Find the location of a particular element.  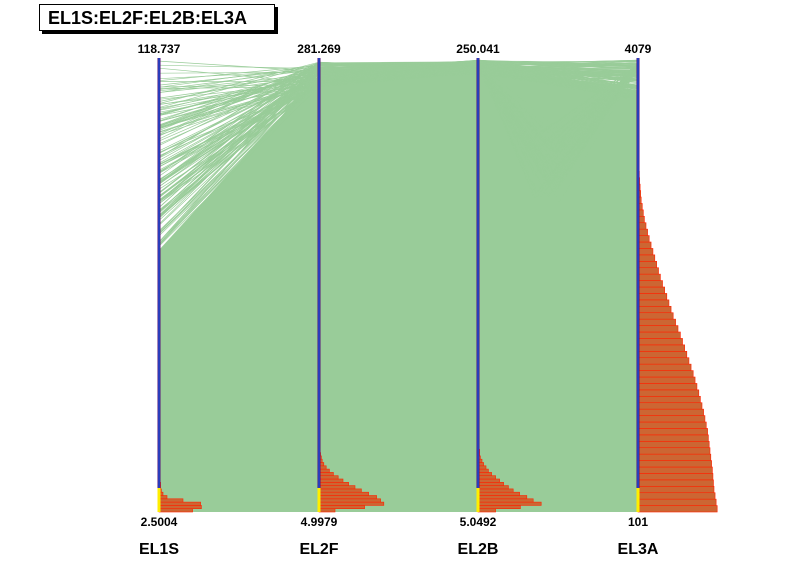

axis-name-label: EL1S is located at coordinates (159, 549).